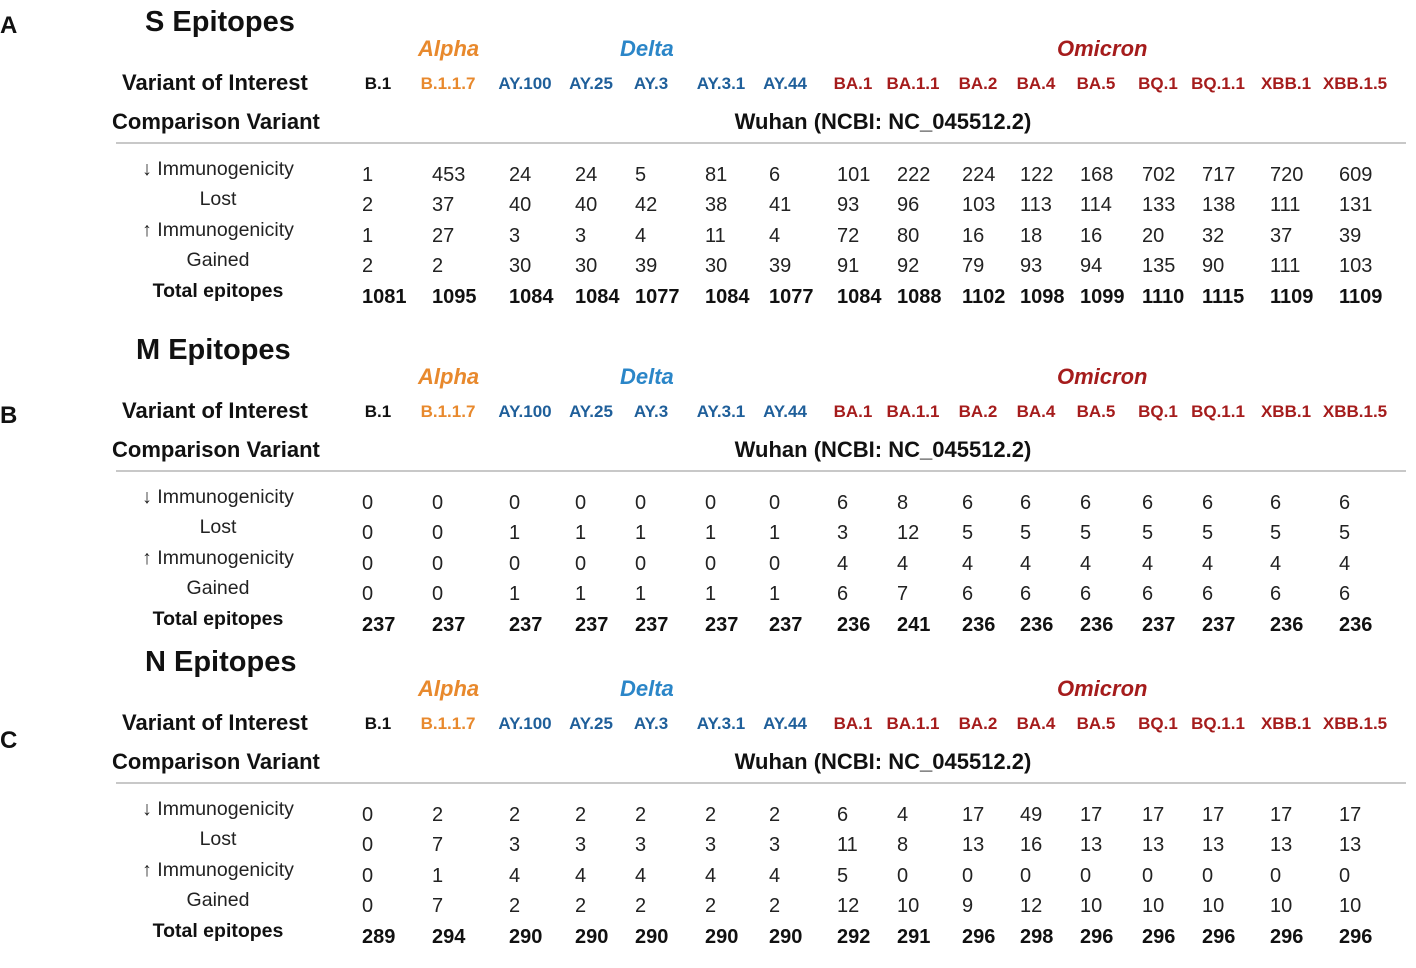 The width and height of the screenshot is (1416, 968). What do you see at coordinates (1286, 723) in the screenshot?
I see `variant-header: XBB.1` at bounding box center [1286, 723].